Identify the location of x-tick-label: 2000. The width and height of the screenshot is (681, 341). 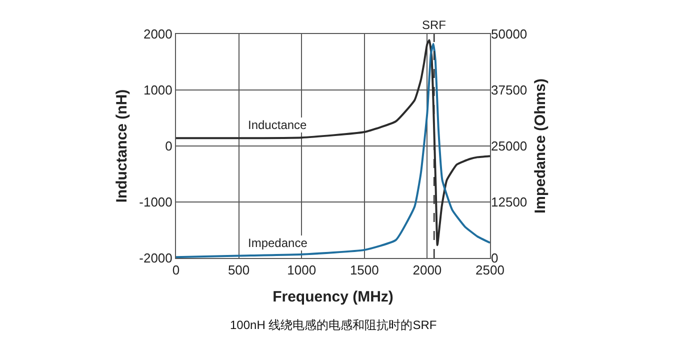
(427, 270).